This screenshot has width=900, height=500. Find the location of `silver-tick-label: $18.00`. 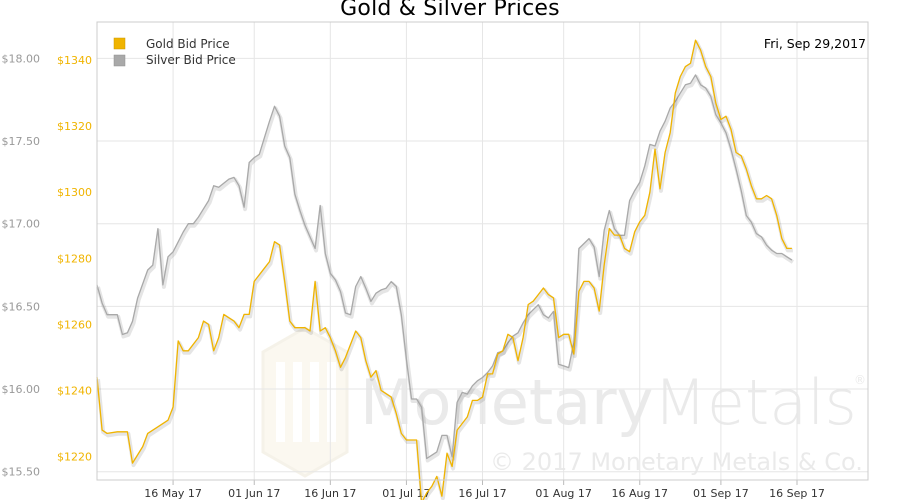

silver-tick-label: $18.00 is located at coordinates (21, 58).